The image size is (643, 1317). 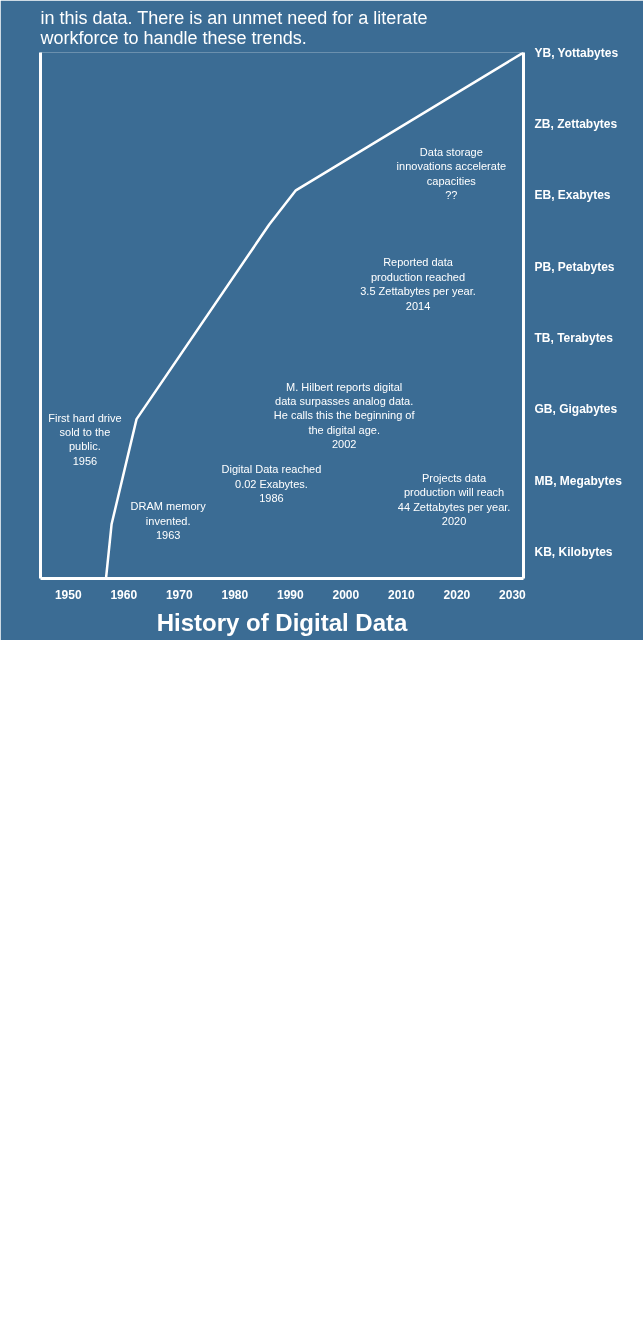 What do you see at coordinates (451, 173) in the screenshot?
I see `annotation: Data storage innovations accelerate capacities ??` at bounding box center [451, 173].